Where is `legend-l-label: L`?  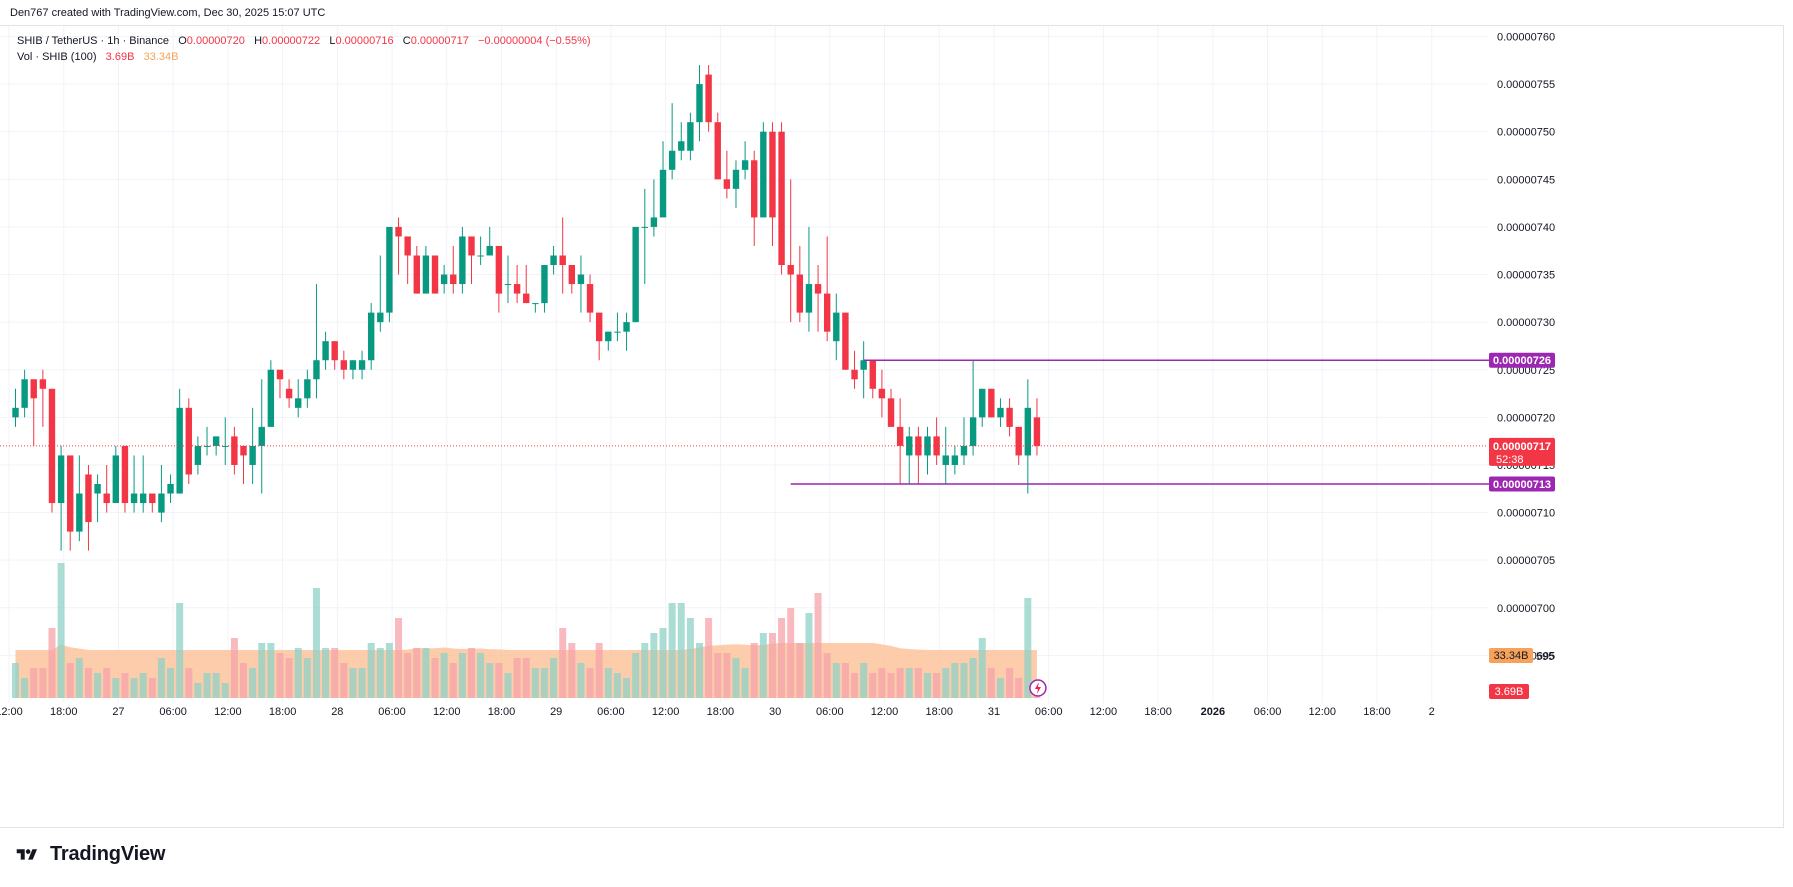
legend-l-label: L is located at coordinates (332, 41).